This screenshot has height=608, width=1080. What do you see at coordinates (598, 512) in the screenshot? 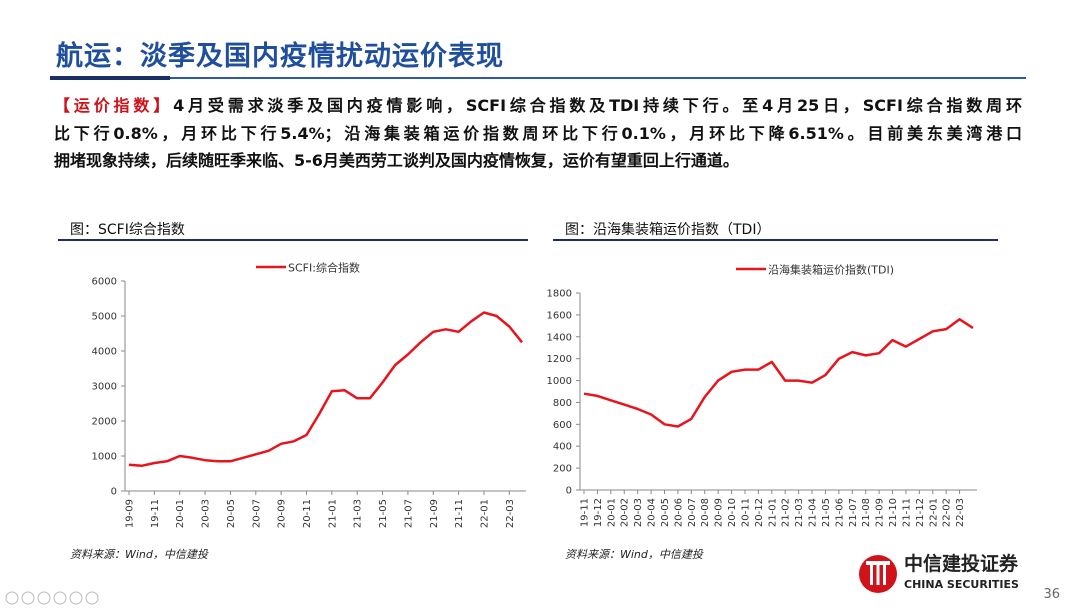
I see `x-tick-label: 19-12` at bounding box center [598, 512].